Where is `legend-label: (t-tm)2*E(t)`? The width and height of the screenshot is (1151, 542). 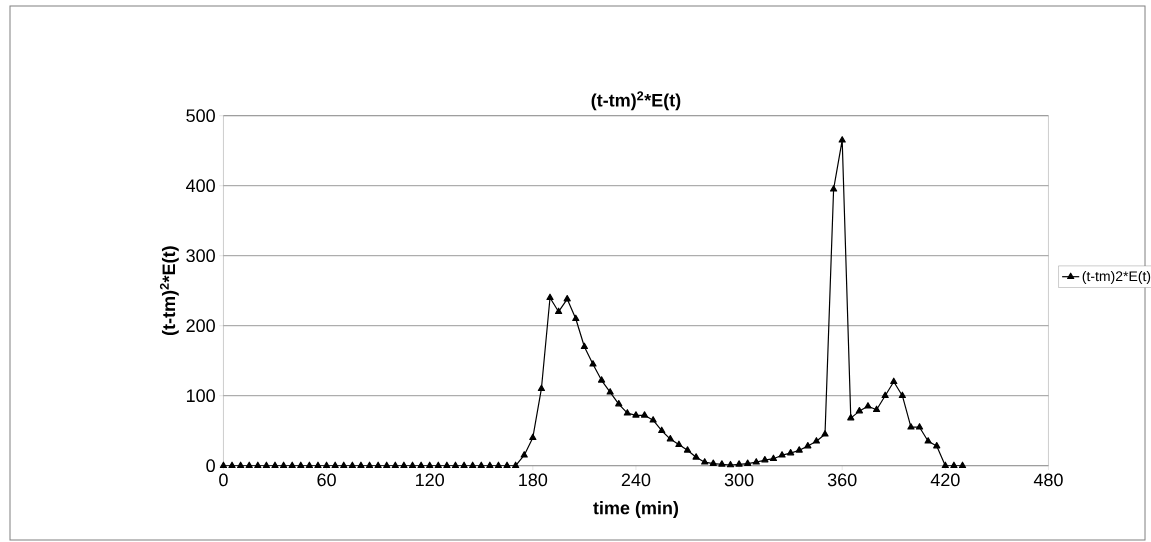 legend-label: (t-tm)2*E(t) is located at coordinates (1116, 277).